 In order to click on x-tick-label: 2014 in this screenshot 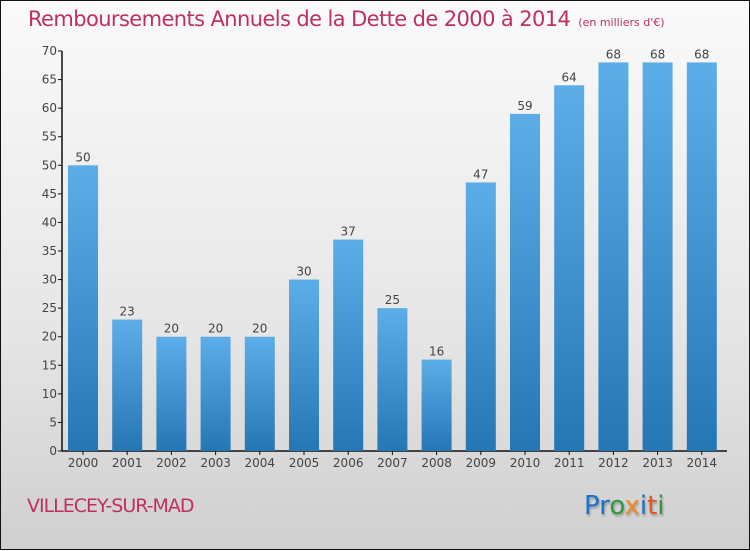, I will do `click(702, 463)`.